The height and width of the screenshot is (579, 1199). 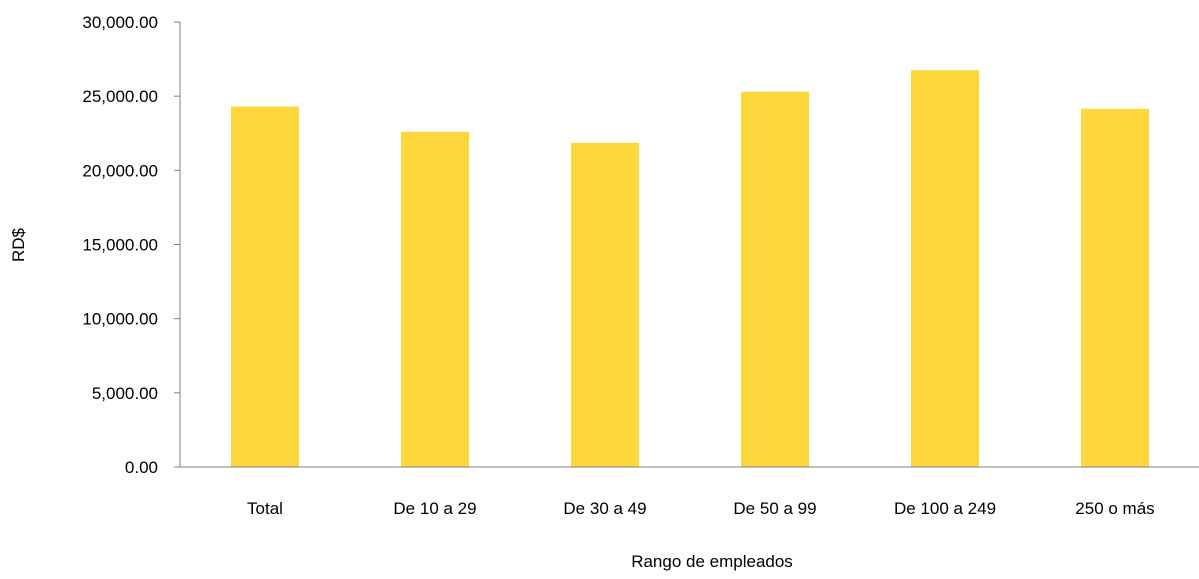 I want to click on y-tick-label: 20,000.00, so click(x=120, y=170).